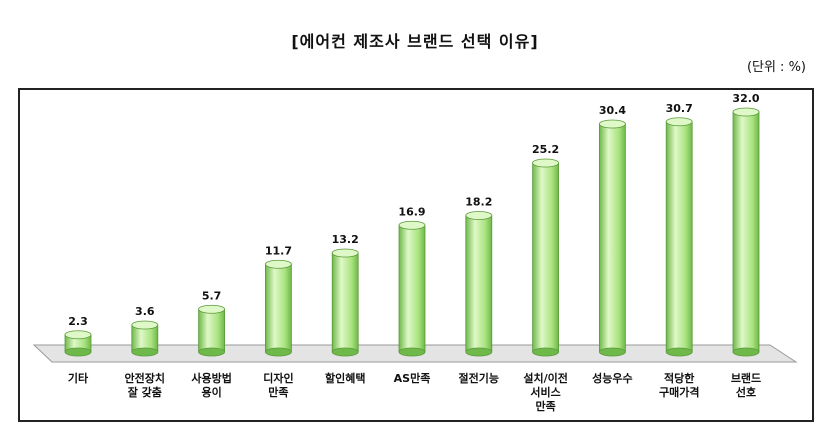 The height and width of the screenshot is (436, 830). What do you see at coordinates (776, 67) in the screenshot?
I see `unit-label: (단위 : %)` at bounding box center [776, 67].